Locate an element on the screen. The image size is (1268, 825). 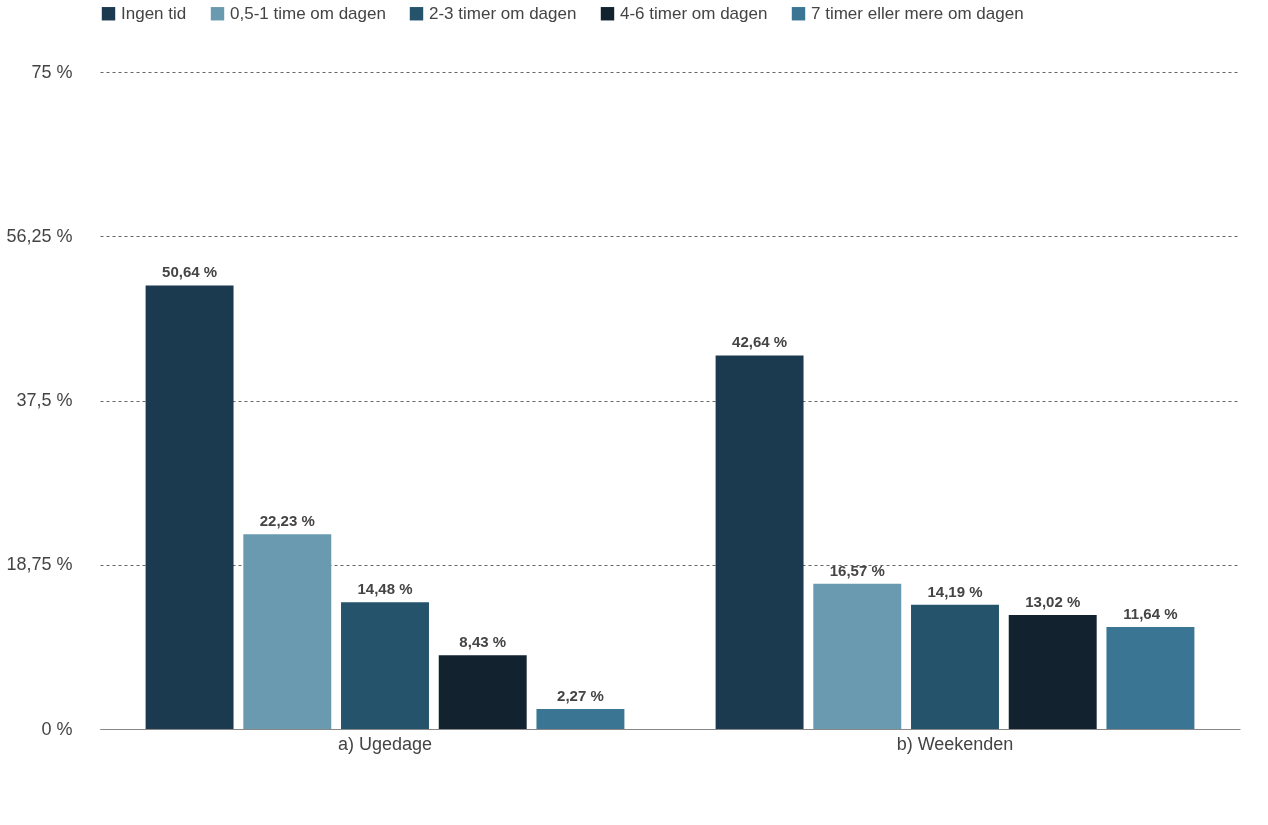
data-label: 14,48 % is located at coordinates (385, 589).